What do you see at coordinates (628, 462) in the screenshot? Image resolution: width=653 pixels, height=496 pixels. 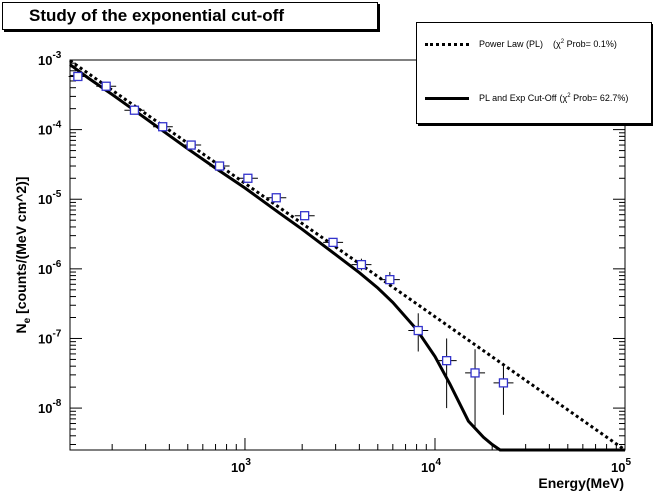 I see `x-tick-label-exp: 5` at bounding box center [628, 462].